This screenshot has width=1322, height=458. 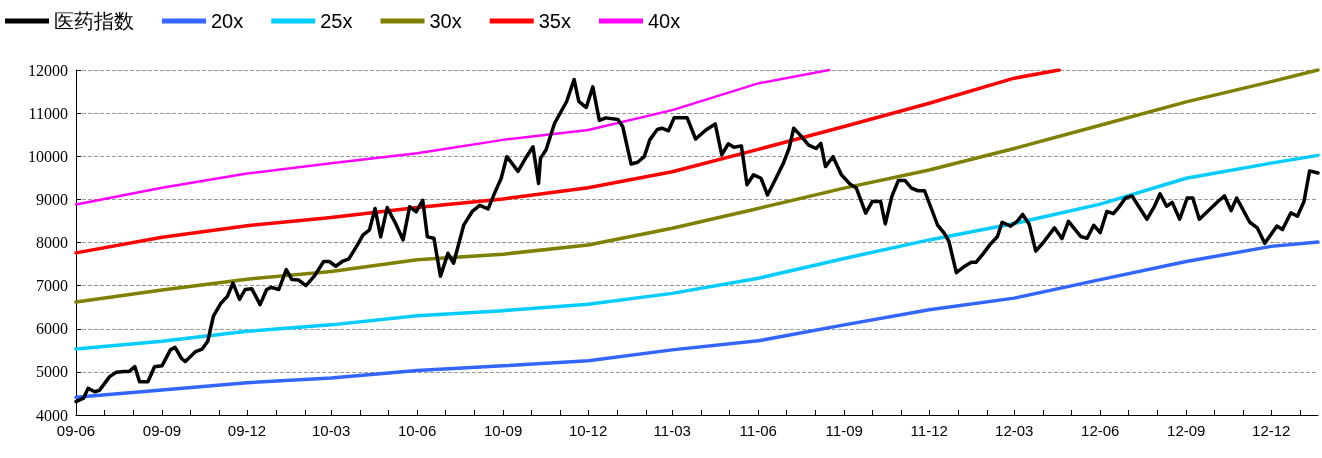 I want to click on x-tick-label: 11-09, so click(x=844, y=430).